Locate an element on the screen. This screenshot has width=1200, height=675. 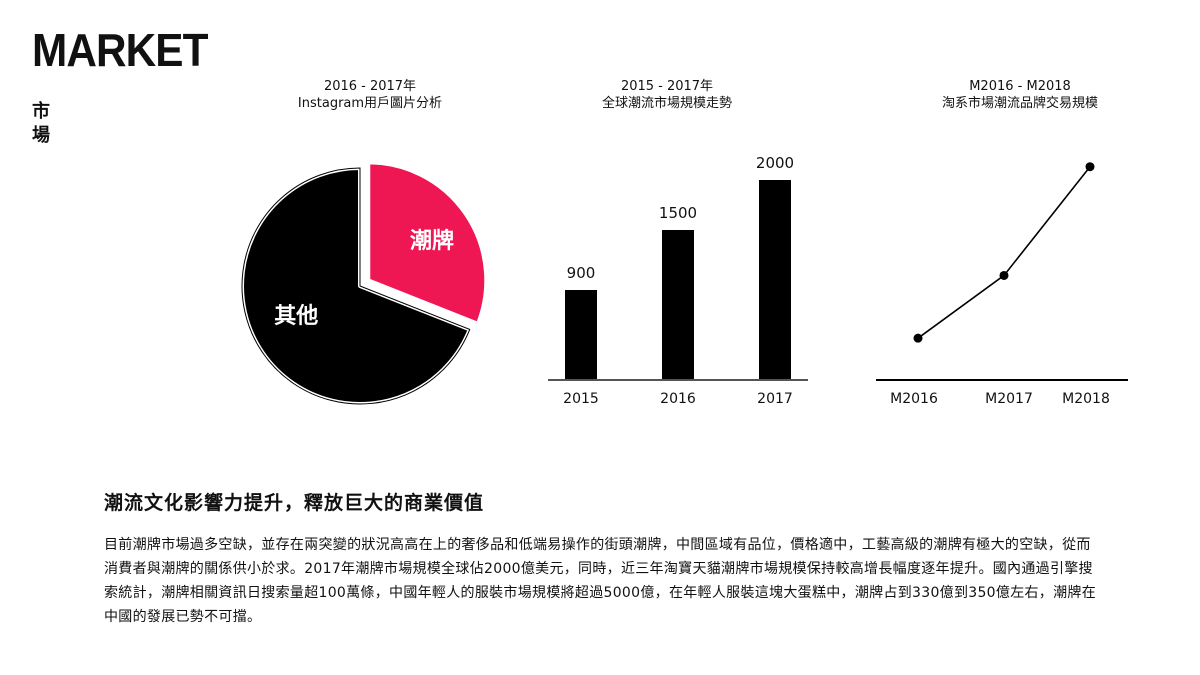
pie-chart-title-line2: Instagram用戶圖片分析 is located at coordinates (370, 103).